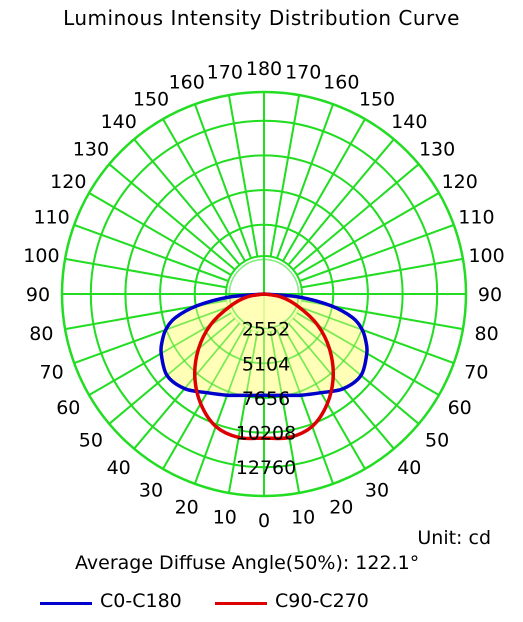  Describe the element at coordinates (454, 538) in the screenshot. I see `unit-label: Unit: cd` at that location.